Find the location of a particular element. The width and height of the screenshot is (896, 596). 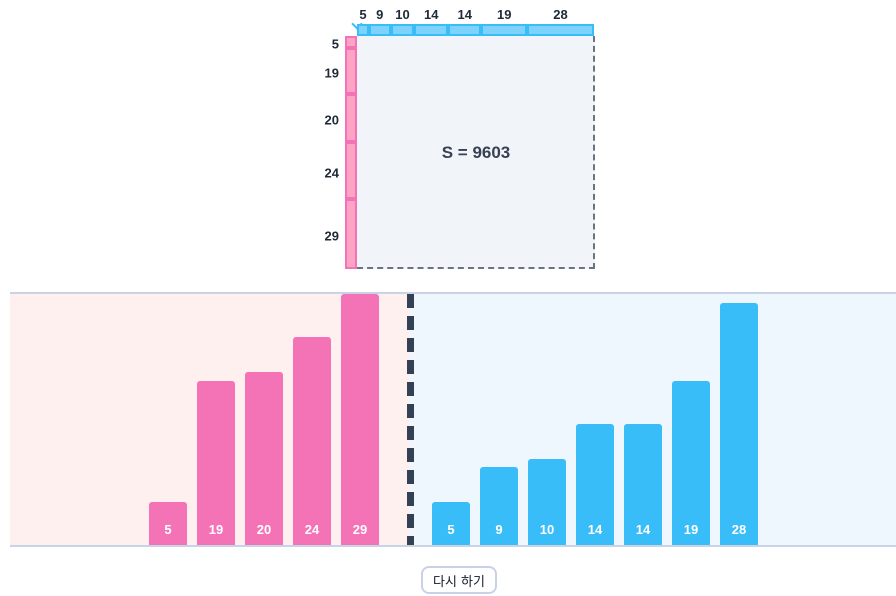

left-length-label: 19 is located at coordinates (331, 73).